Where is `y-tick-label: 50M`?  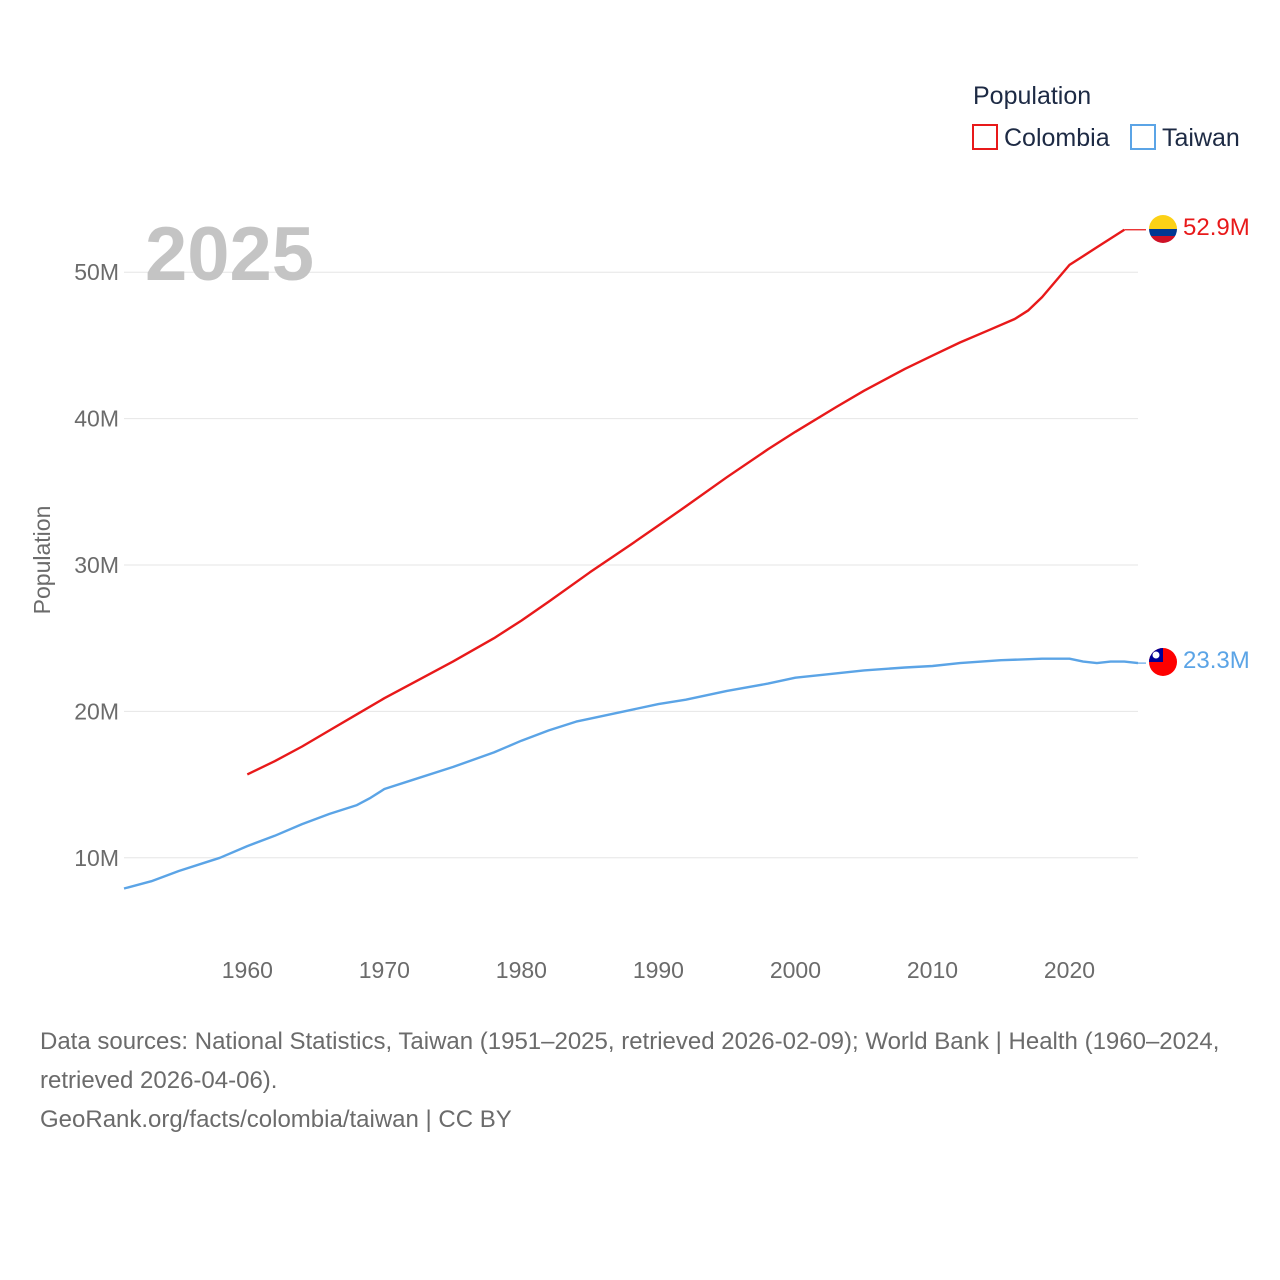 y-tick-label: 50M is located at coordinates (96, 272).